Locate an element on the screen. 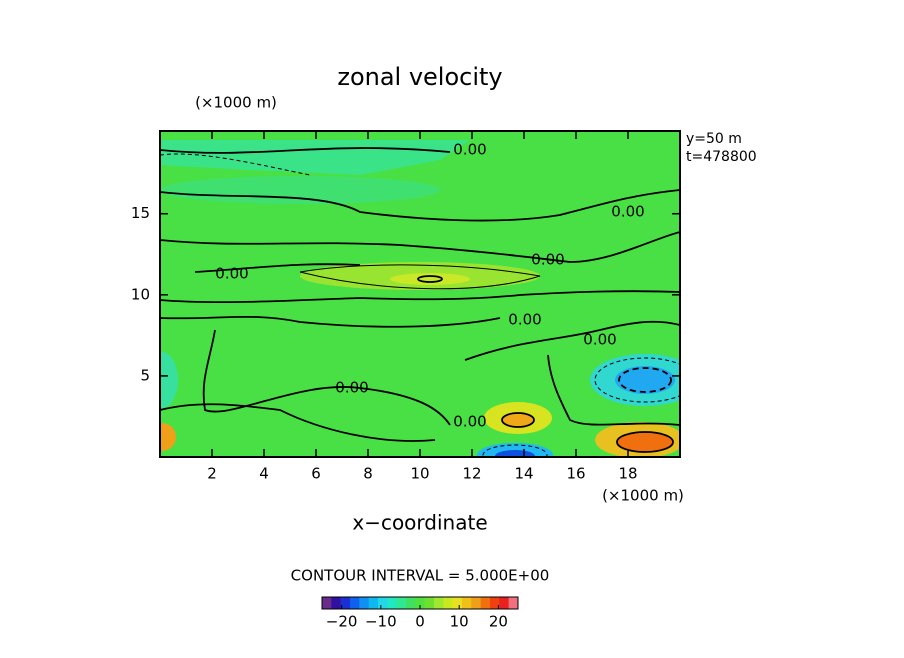 Image resolution: width=904 pixels, height=658 pixels. x-tick-label: 10 is located at coordinates (419, 474).